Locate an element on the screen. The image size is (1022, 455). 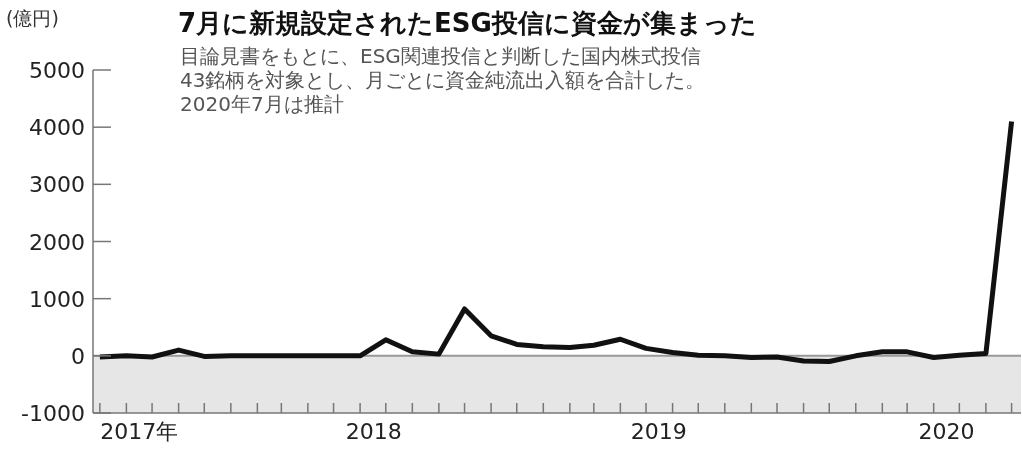
x-tick-label: 2017年 is located at coordinates (139, 431).